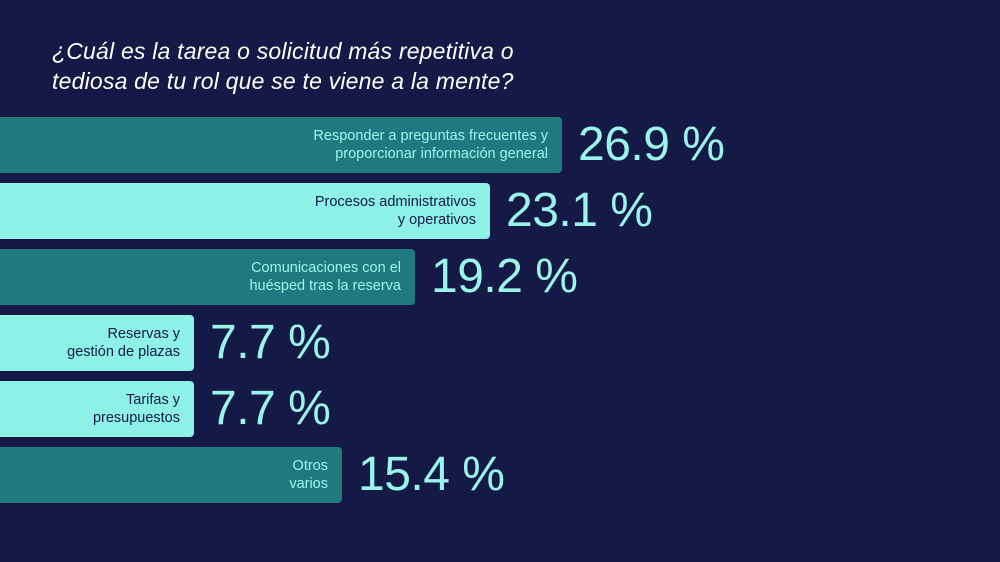 This screenshot has width=1000, height=562. What do you see at coordinates (171, 475) in the screenshot?
I see `bar-6: Otros varios` at bounding box center [171, 475].